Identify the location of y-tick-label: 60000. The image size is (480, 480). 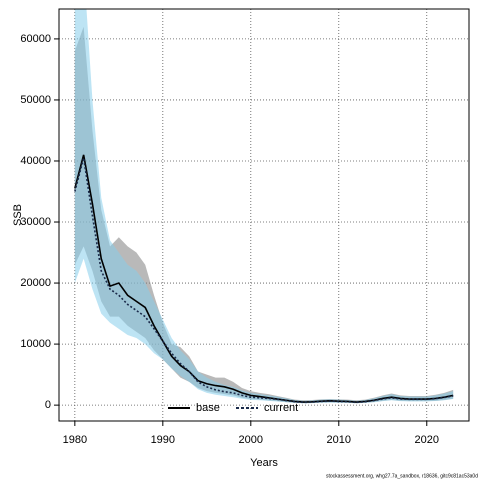
(35, 39).